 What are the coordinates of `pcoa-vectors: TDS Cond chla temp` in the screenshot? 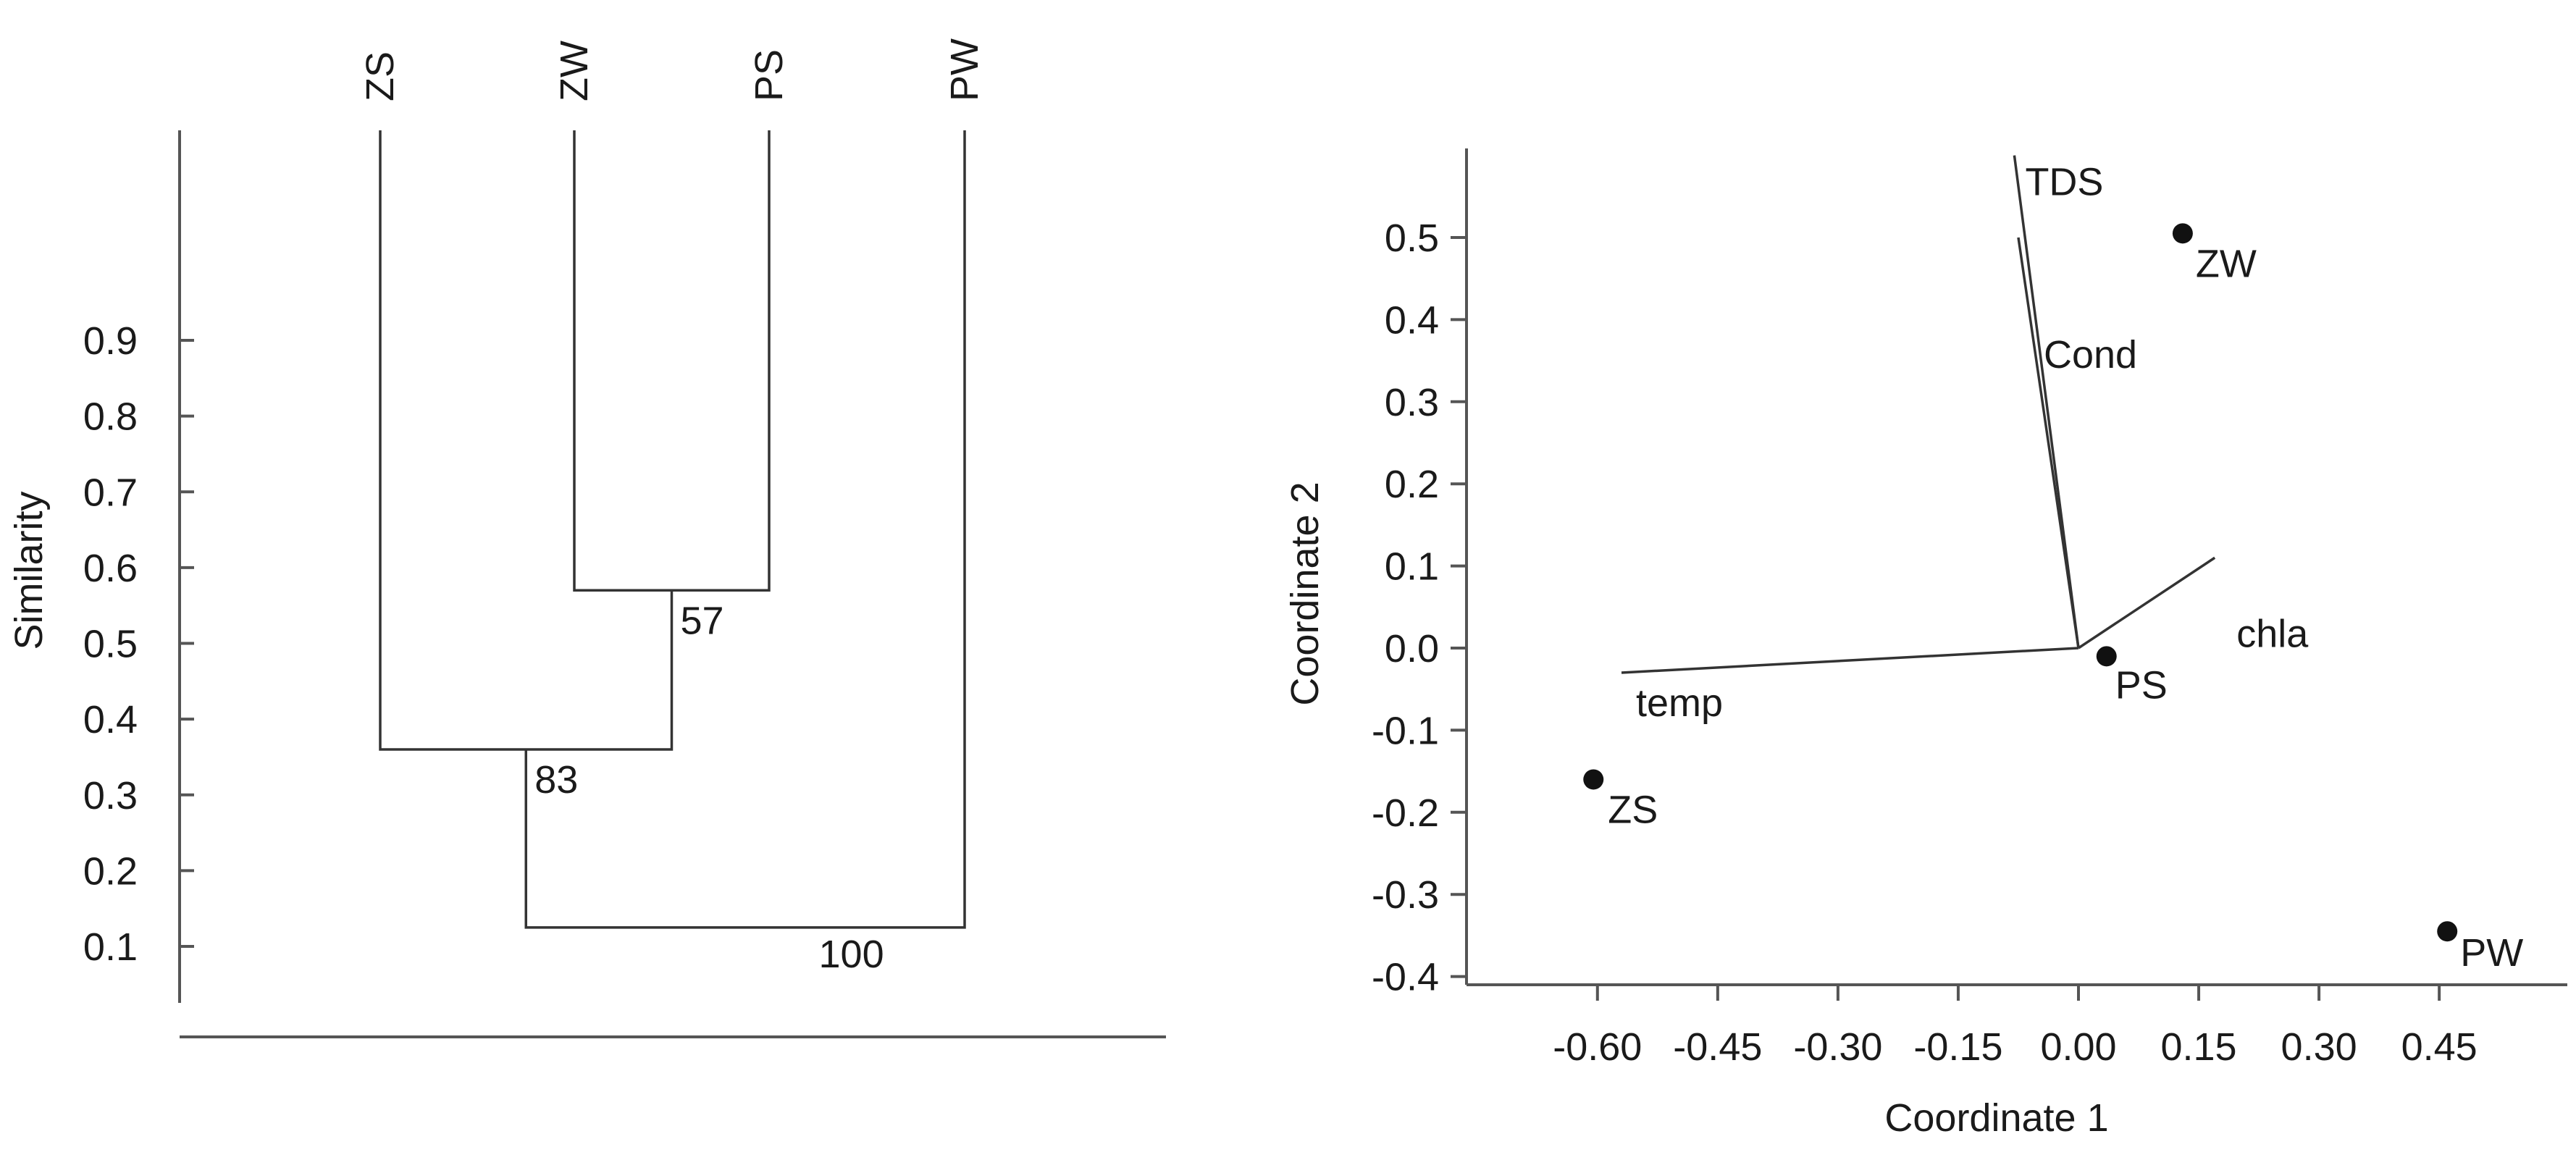 It's located at (1965, 440).